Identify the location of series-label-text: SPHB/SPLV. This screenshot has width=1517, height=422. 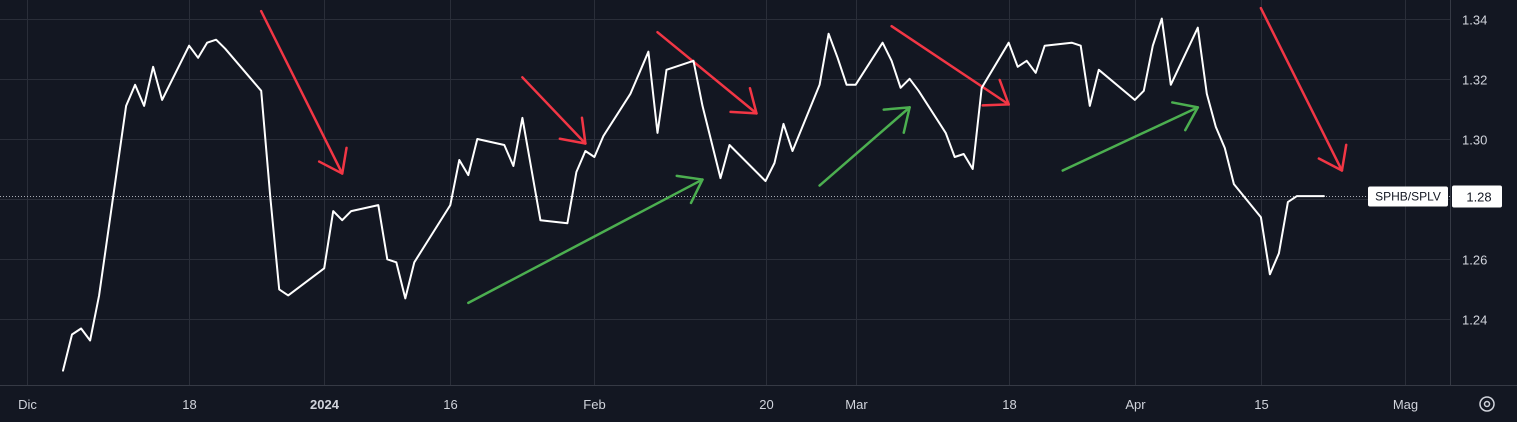
(1408, 197).